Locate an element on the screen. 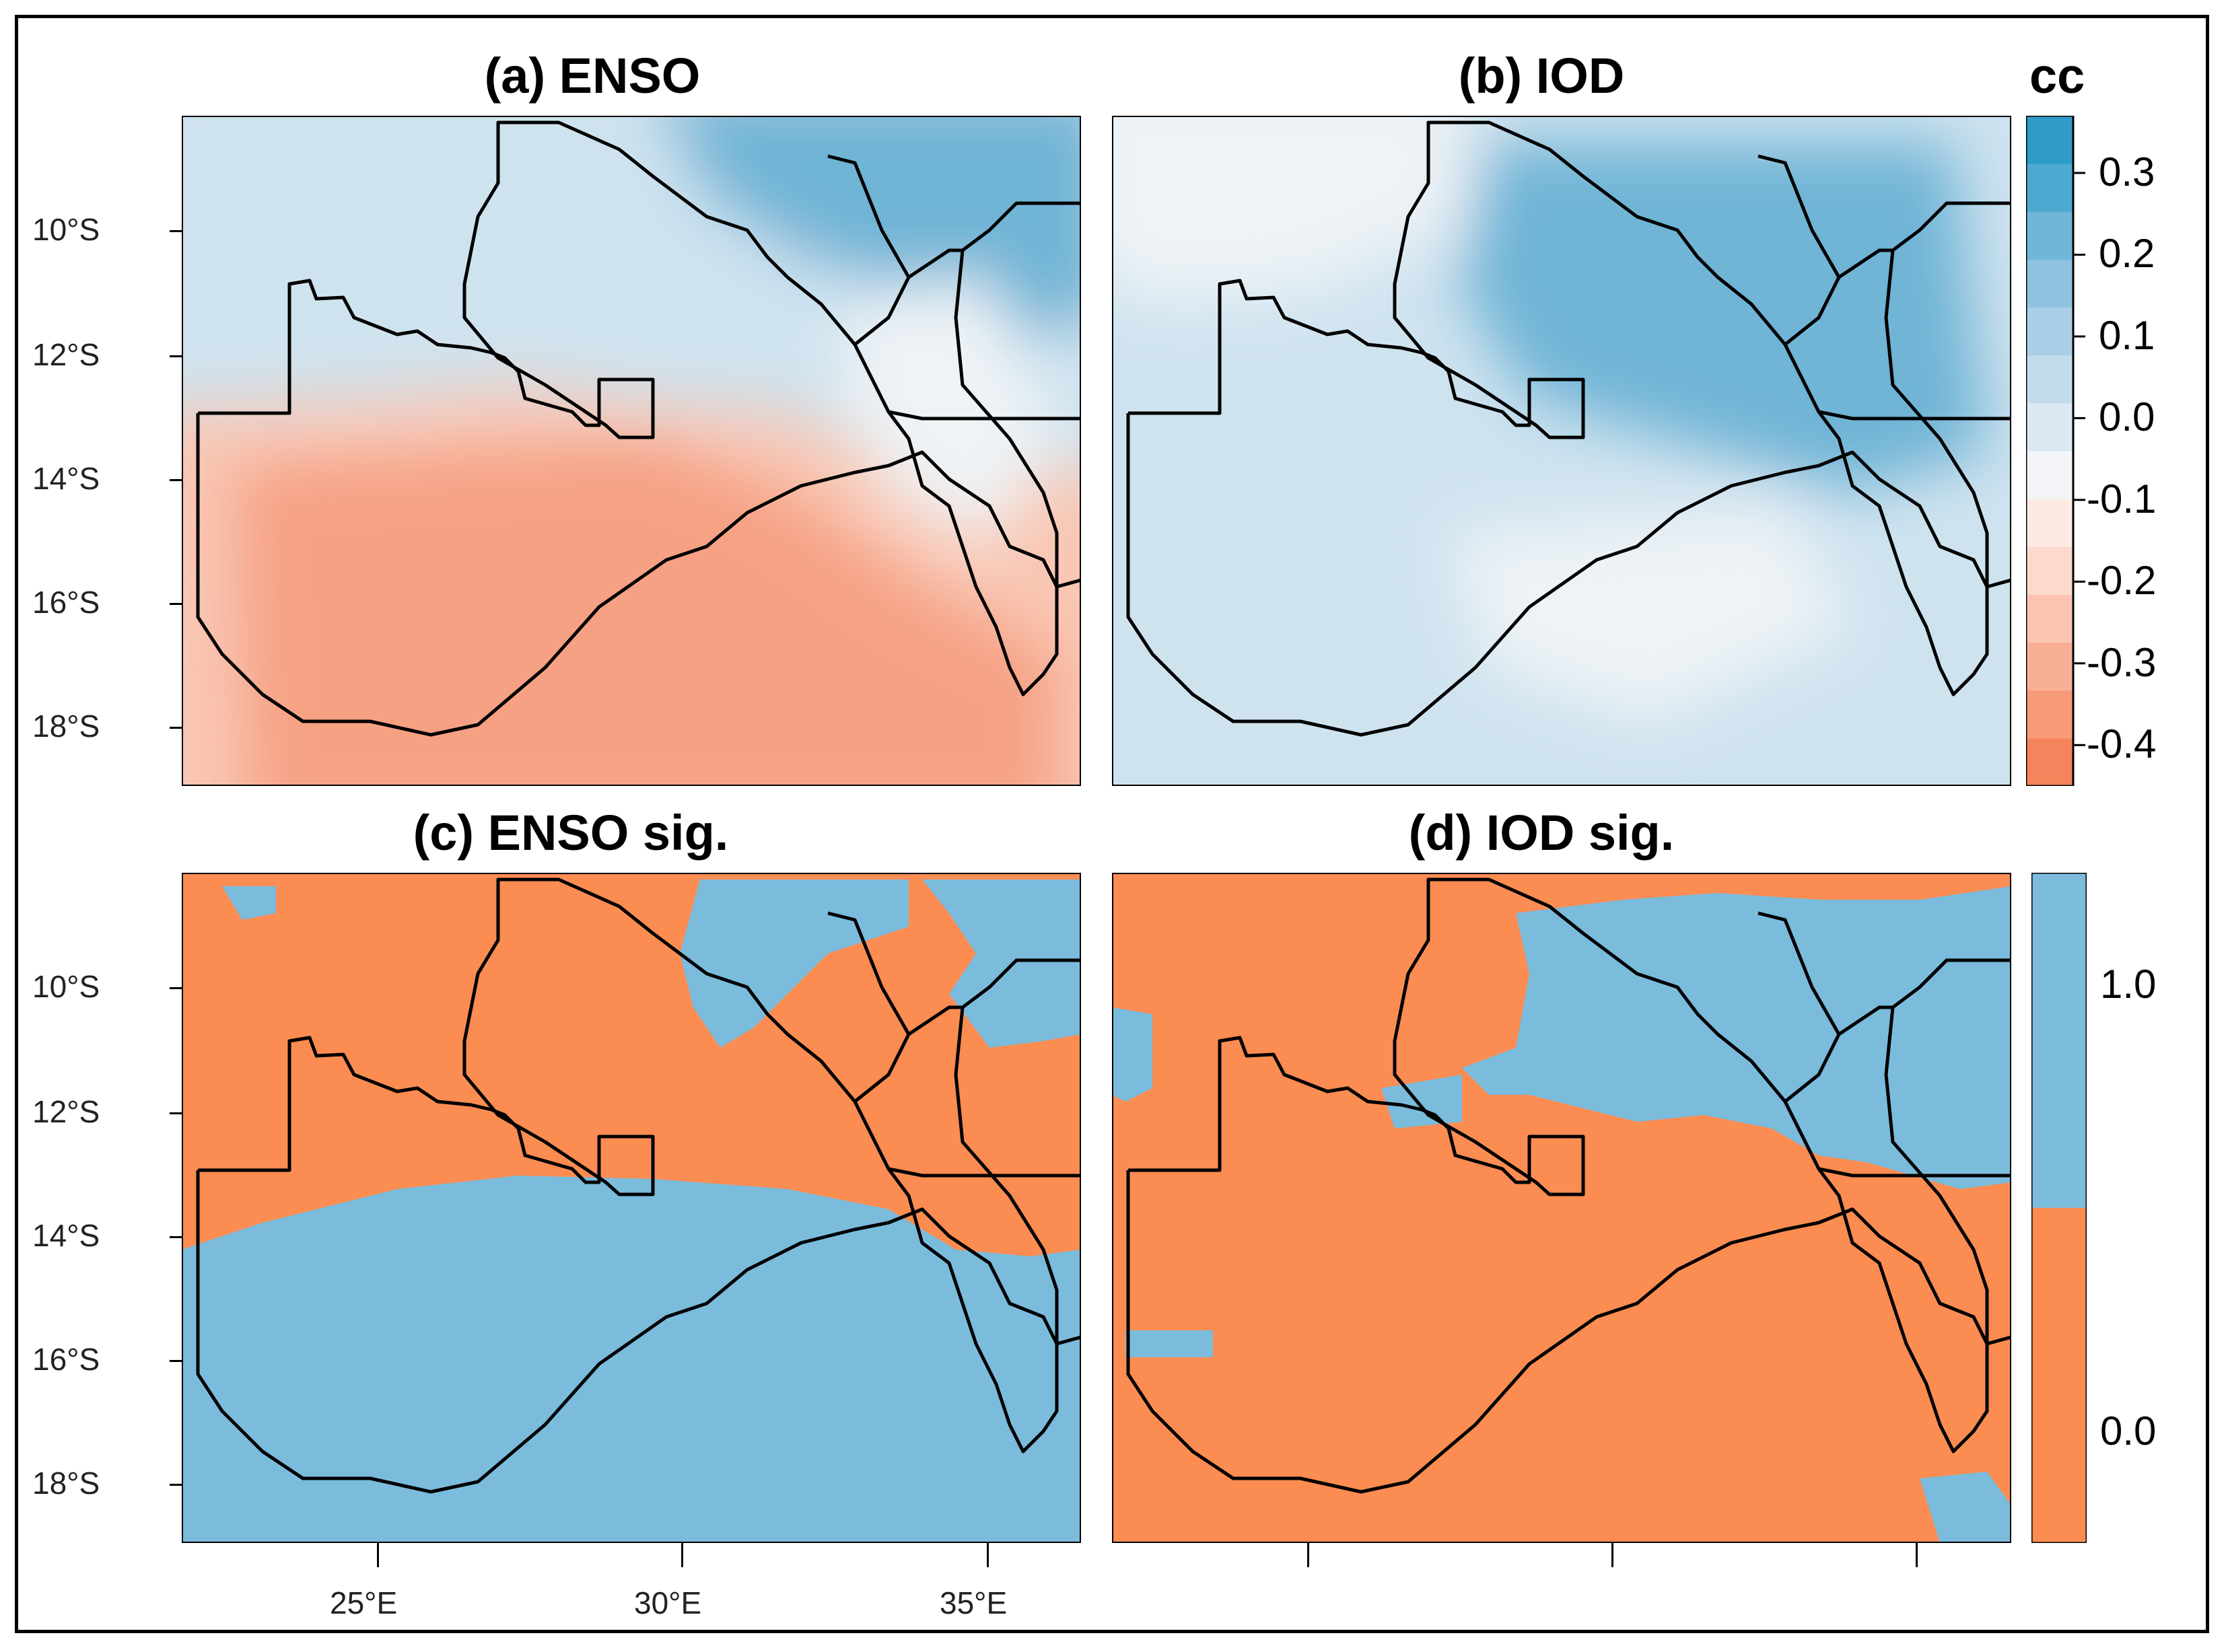  panel-c-significant-northwest-patch is located at coordinates (249, 903).